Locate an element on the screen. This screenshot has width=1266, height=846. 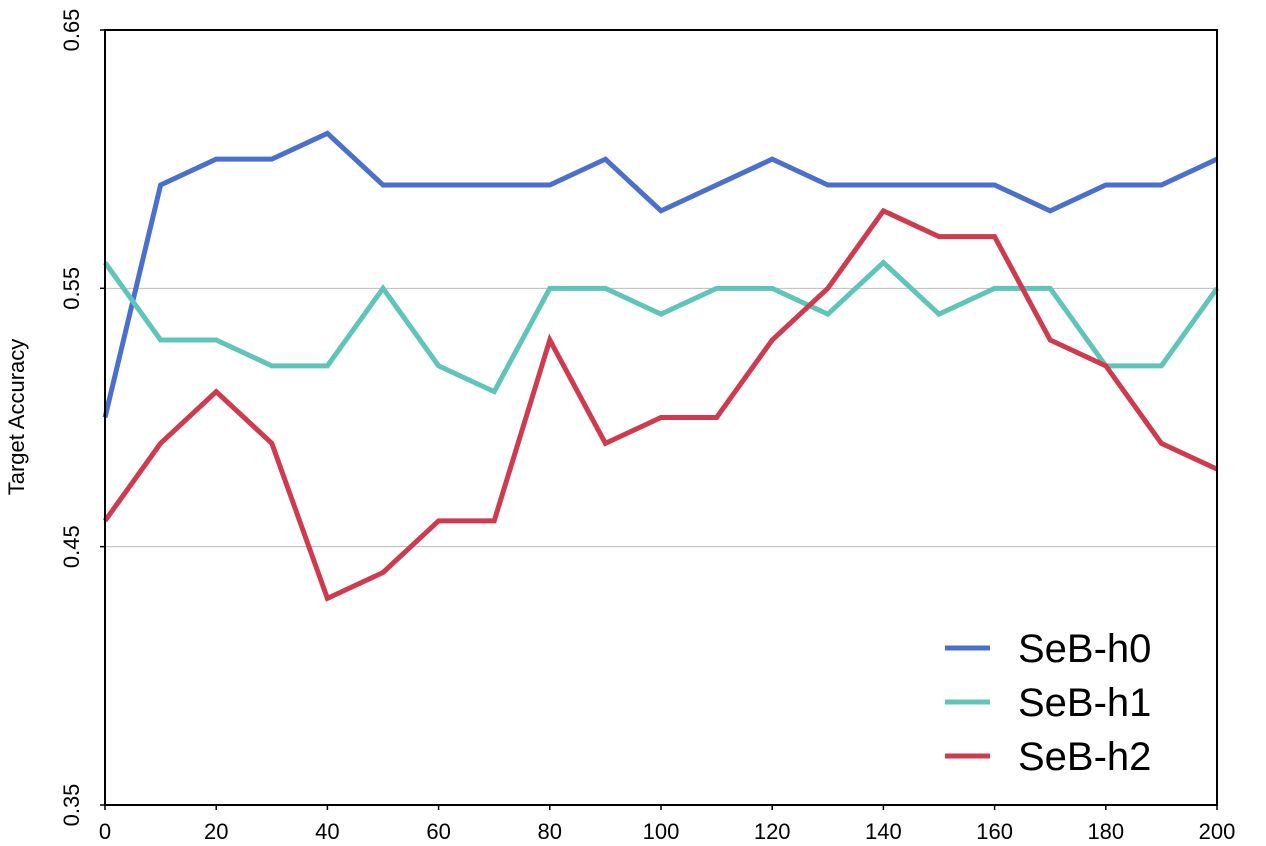
x-tick-label: 0 is located at coordinates (105, 831).